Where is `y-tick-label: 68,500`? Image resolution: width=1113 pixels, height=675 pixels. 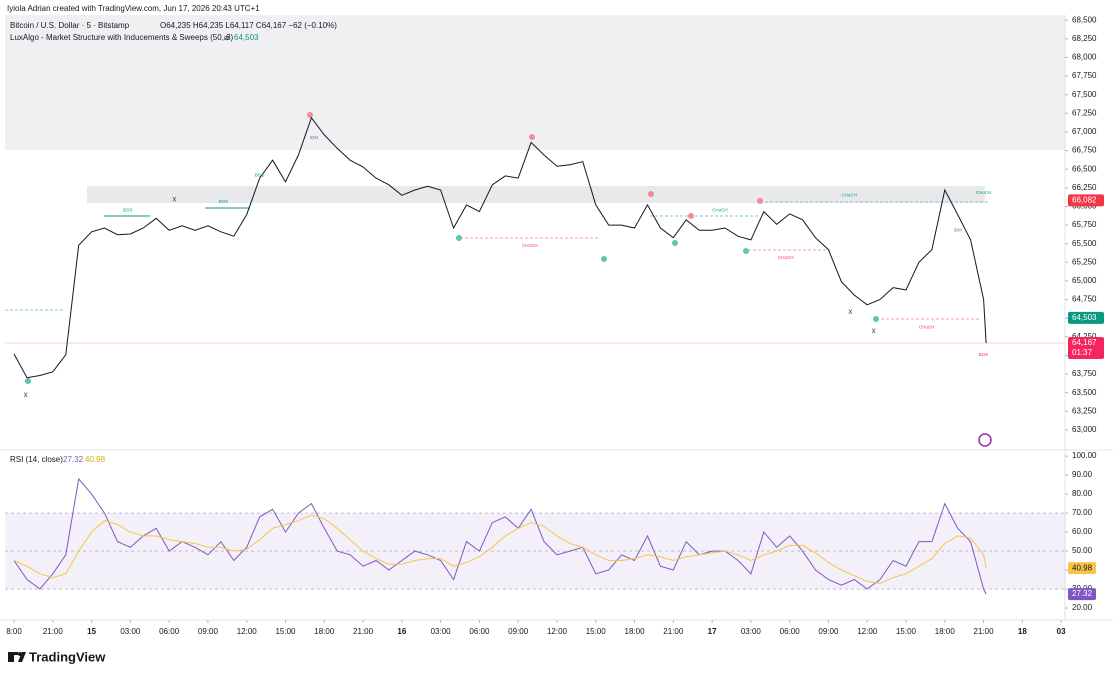 y-tick-label: 68,500 is located at coordinates (1084, 19).